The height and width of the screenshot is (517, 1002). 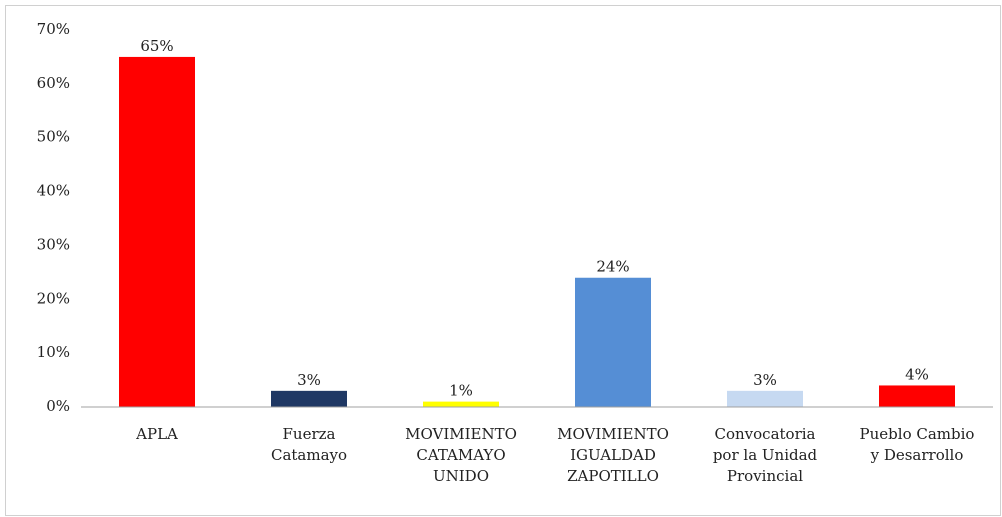 I want to click on data-label: 24%, so click(x=612, y=267).